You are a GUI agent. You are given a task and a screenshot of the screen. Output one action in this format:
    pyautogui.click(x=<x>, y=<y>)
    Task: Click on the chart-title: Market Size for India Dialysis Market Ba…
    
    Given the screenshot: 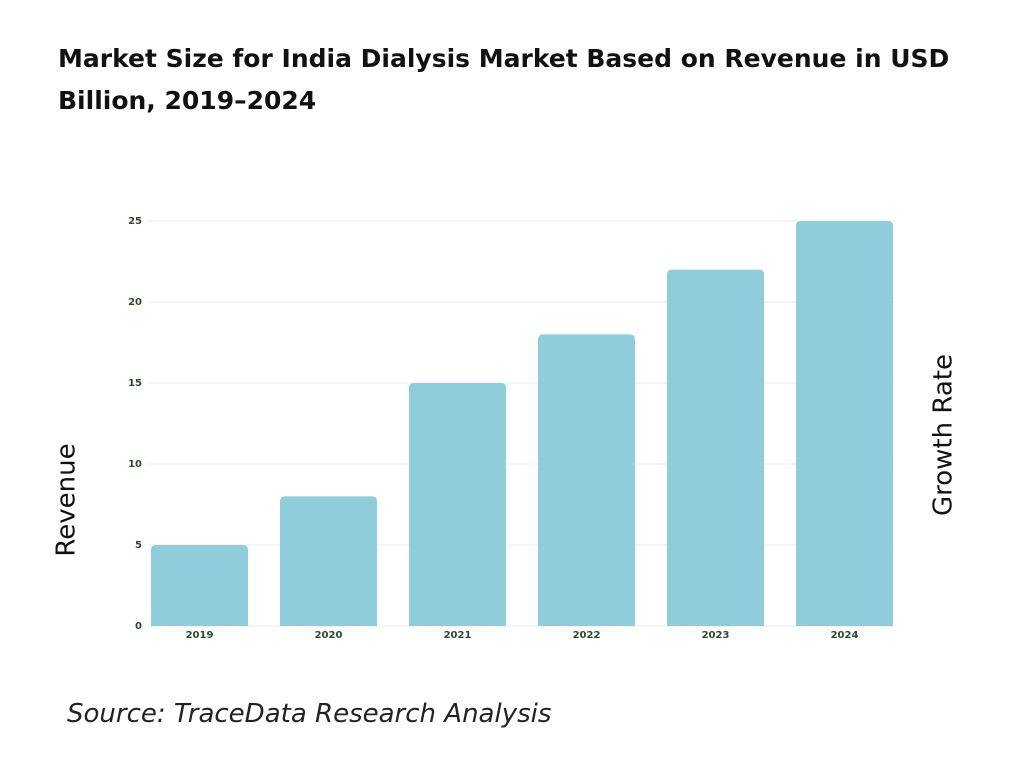 What is the action you would take?
    pyautogui.click(x=504, y=79)
    